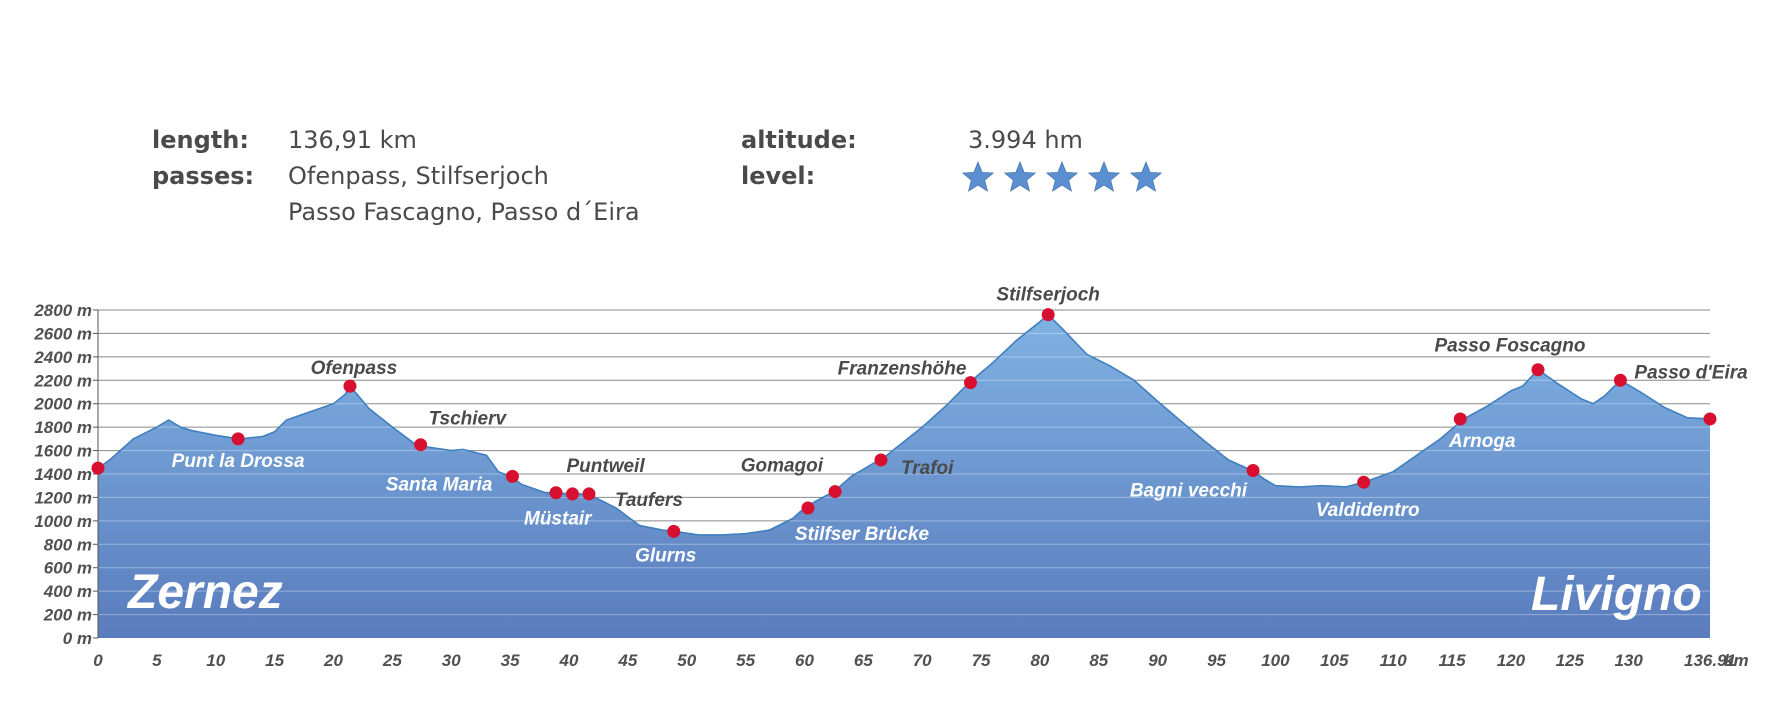  I want to click on x-tick-label: 80, so click(1039, 660).